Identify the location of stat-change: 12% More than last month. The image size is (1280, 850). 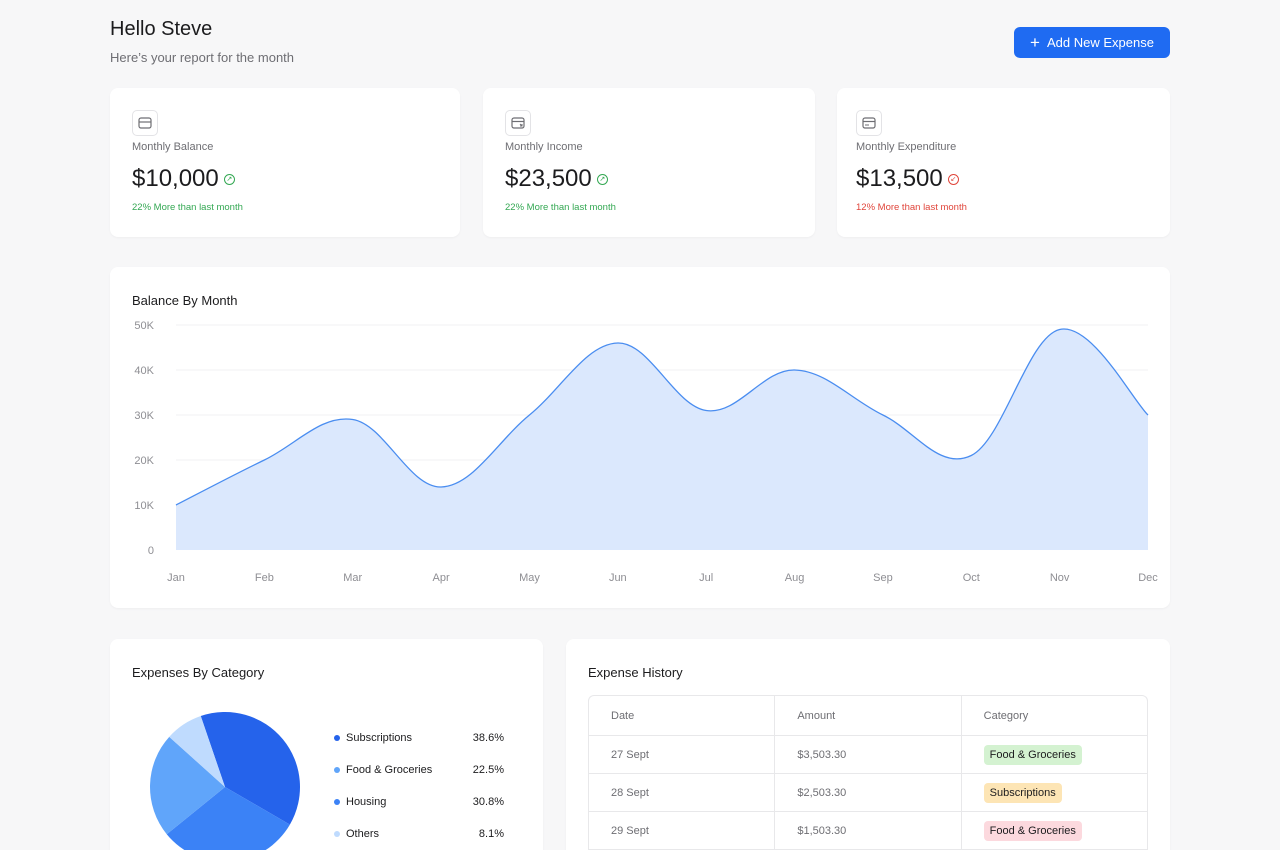
(911, 207).